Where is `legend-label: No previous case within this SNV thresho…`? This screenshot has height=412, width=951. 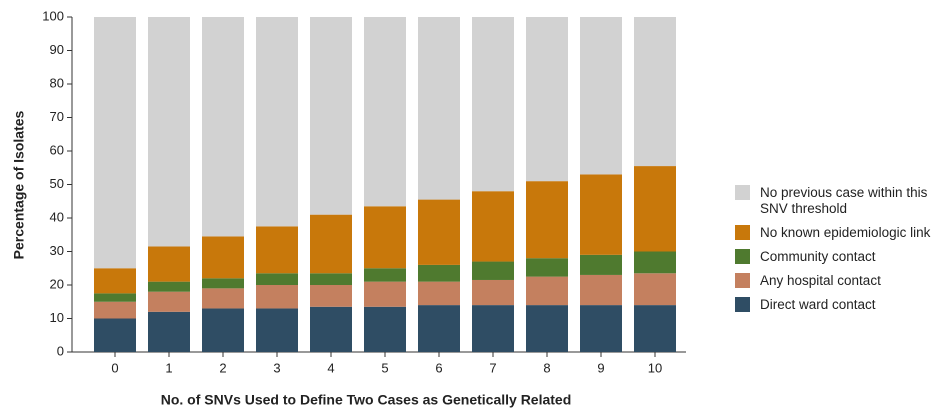 legend-label: No previous case within this SNV thresho… is located at coordinates (844, 200).